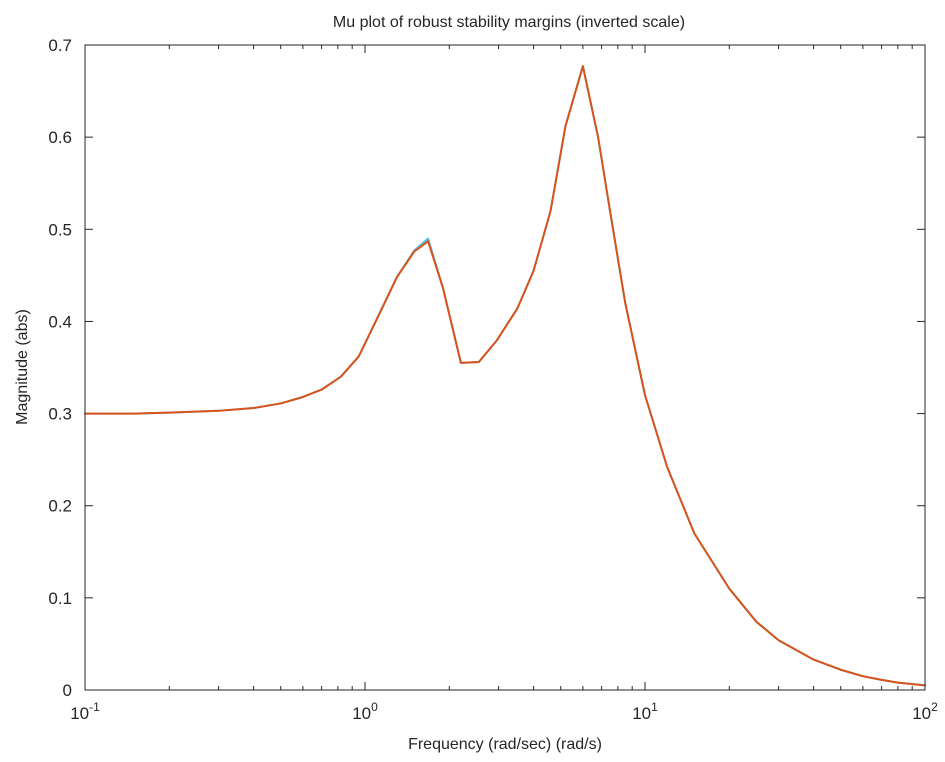 This screenshot has height=762, width=945. Describe the element at coordinates (60, 321) in the screenshot. I see `y-tick-label: 0.4` at that location.